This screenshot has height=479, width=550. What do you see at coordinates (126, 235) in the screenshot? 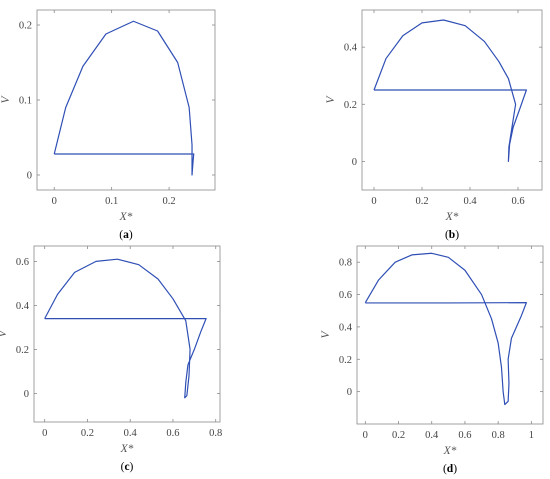
I see `panel-caption: (a)` at bounding box center [126, 235].